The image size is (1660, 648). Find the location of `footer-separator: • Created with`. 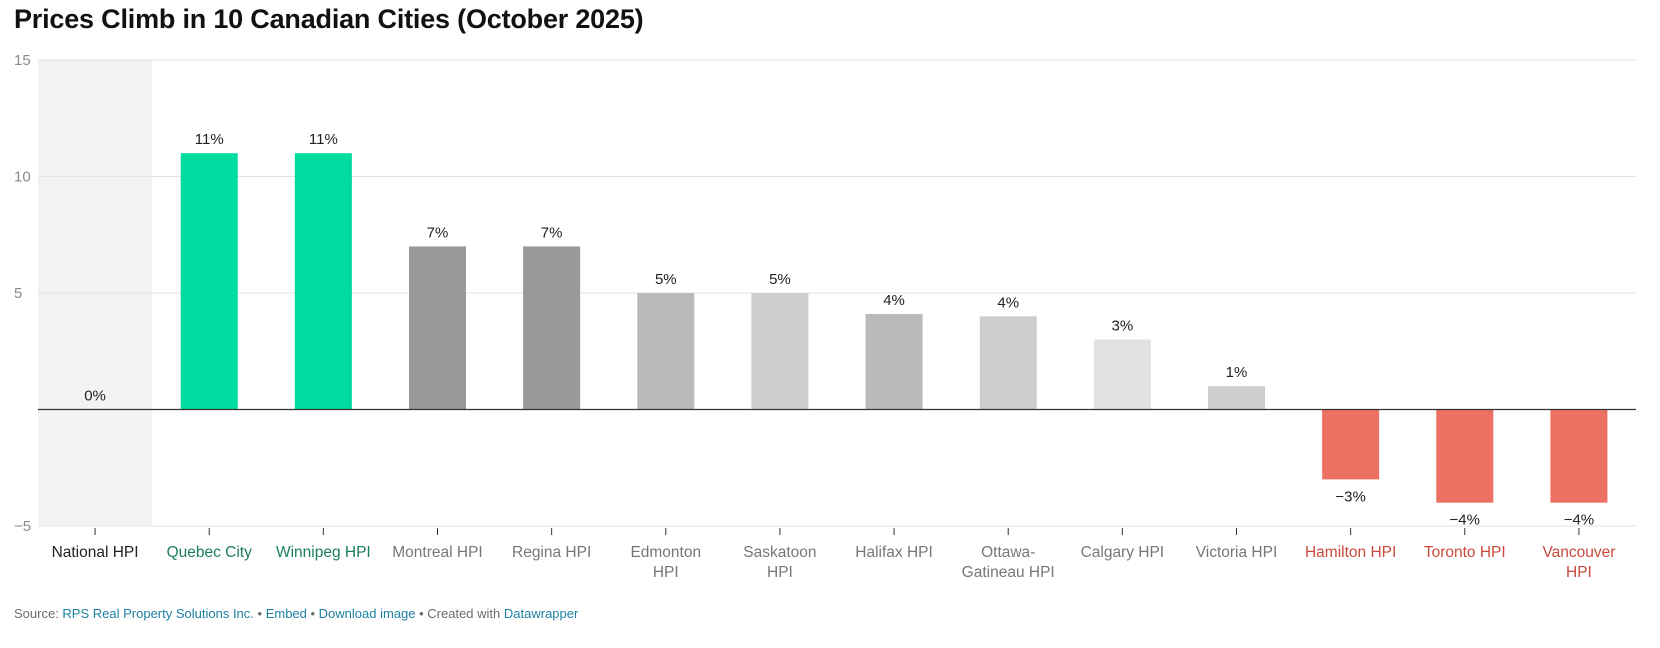

footer-separator: • Created with is located at coordinates (459, 613).